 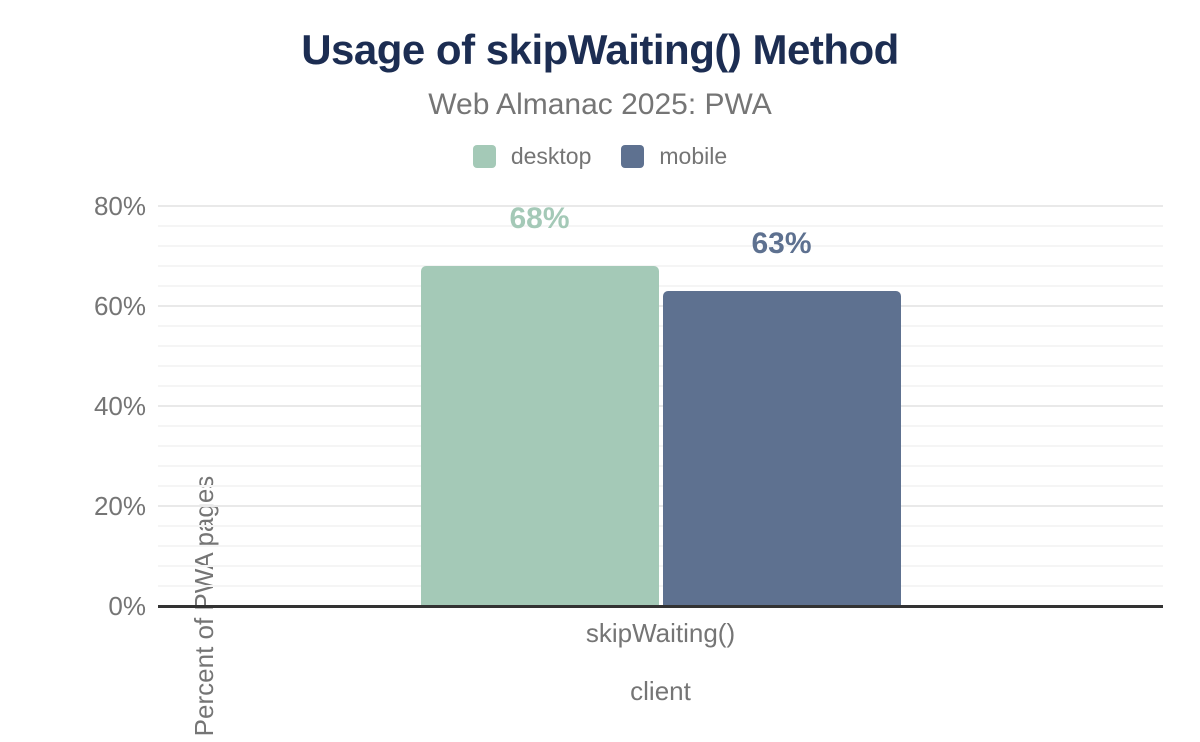 I want to click on x-tick-label: skipWaiting(), so click(x=660, y=633).